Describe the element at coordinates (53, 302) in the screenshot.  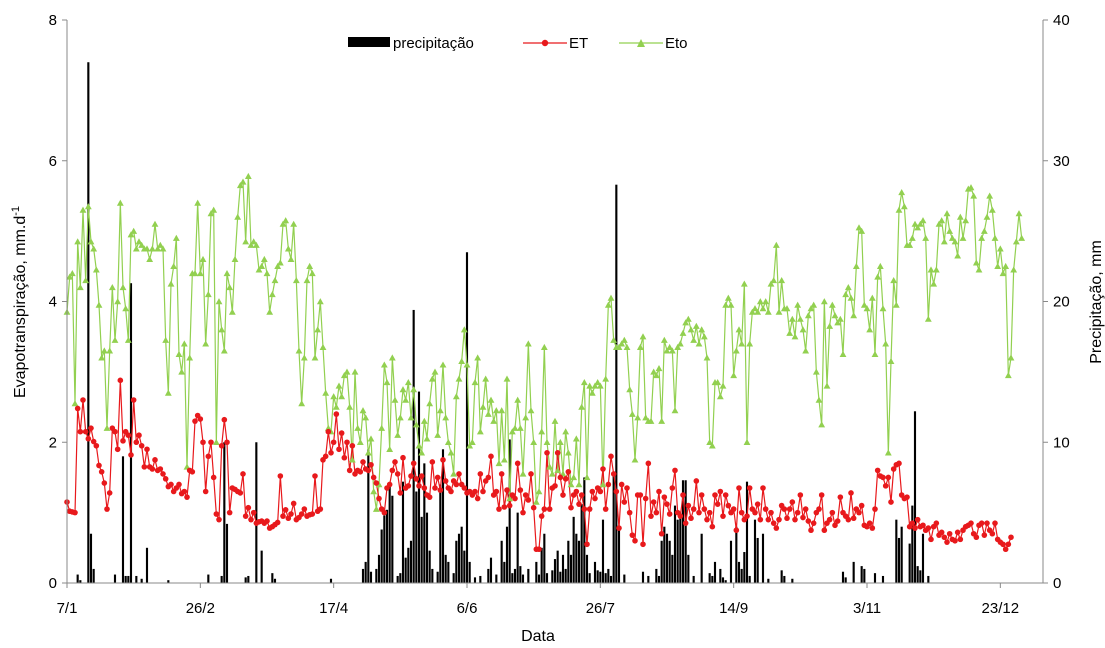
I see `left-y-tick-label: 4` at that location.